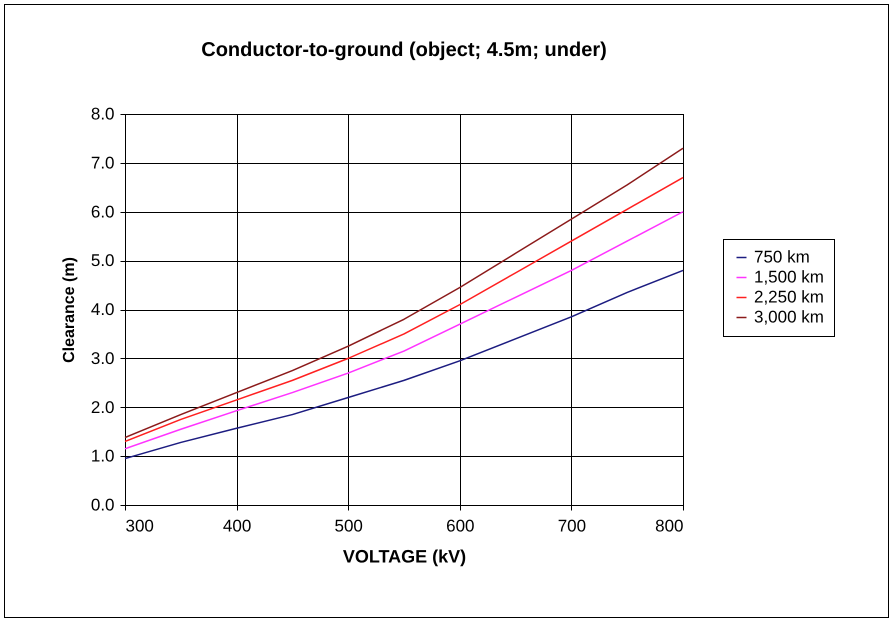 The height and width of the screenshot is (624, 895). What do you see at coordinates (789, 297) in the screenshot?
I see `legend-label: 2,250 km` at bounding box center [789, 297].